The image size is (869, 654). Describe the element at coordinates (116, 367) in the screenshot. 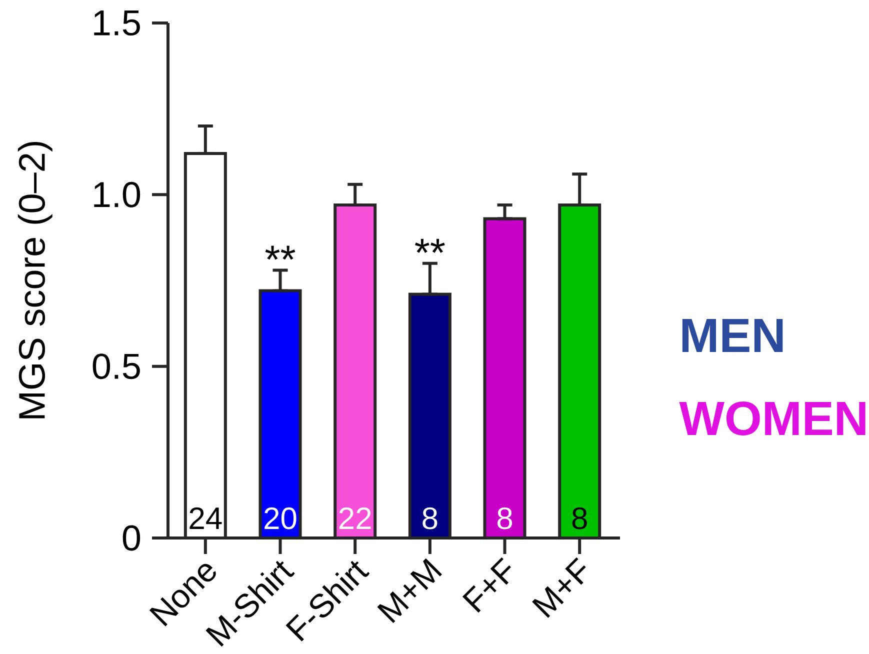

I see `y-tick-label: 0.5` at that location.